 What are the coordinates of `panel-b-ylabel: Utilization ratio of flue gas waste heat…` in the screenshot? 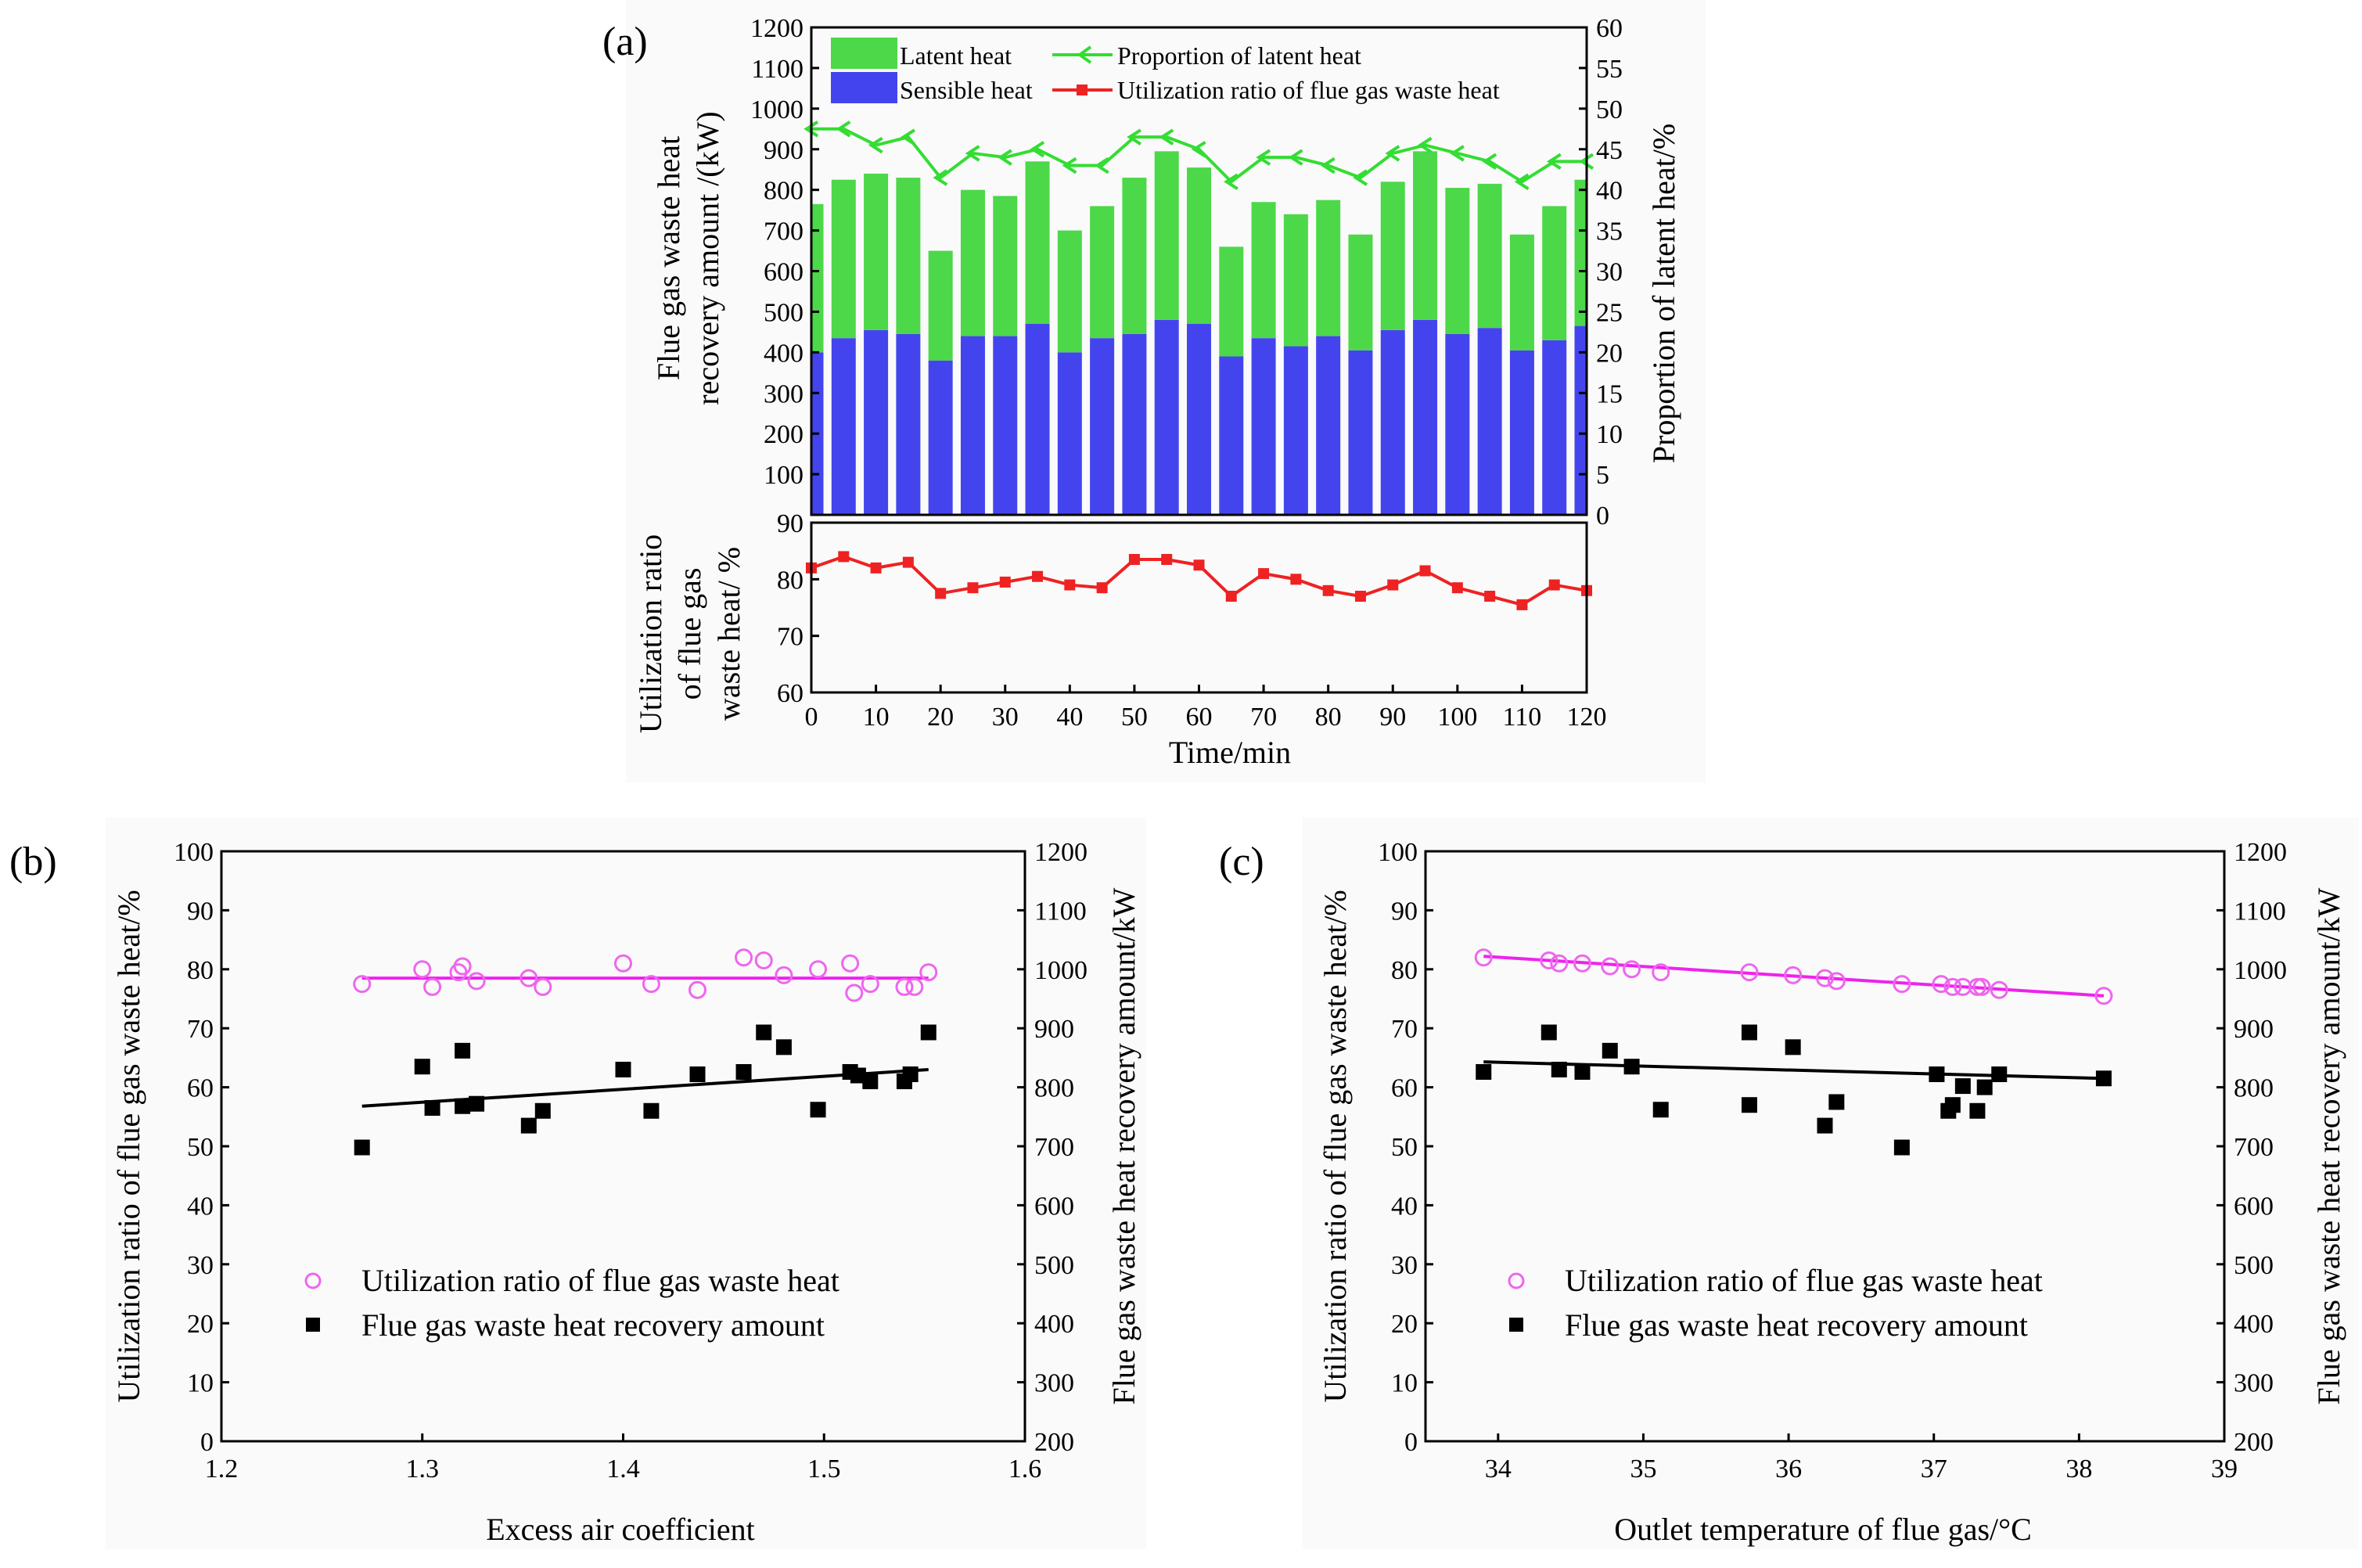 It's located at (128, 1146).